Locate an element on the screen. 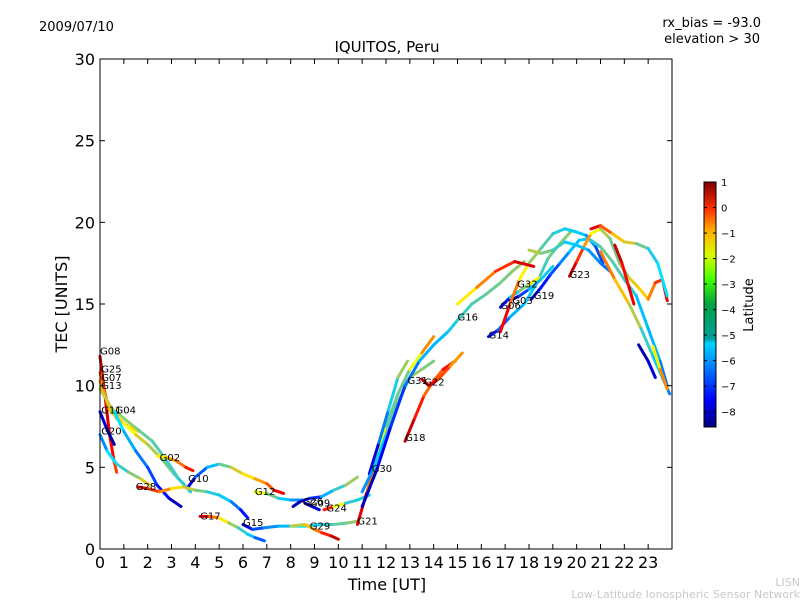  colorbar is located at coordinates (710, 304).